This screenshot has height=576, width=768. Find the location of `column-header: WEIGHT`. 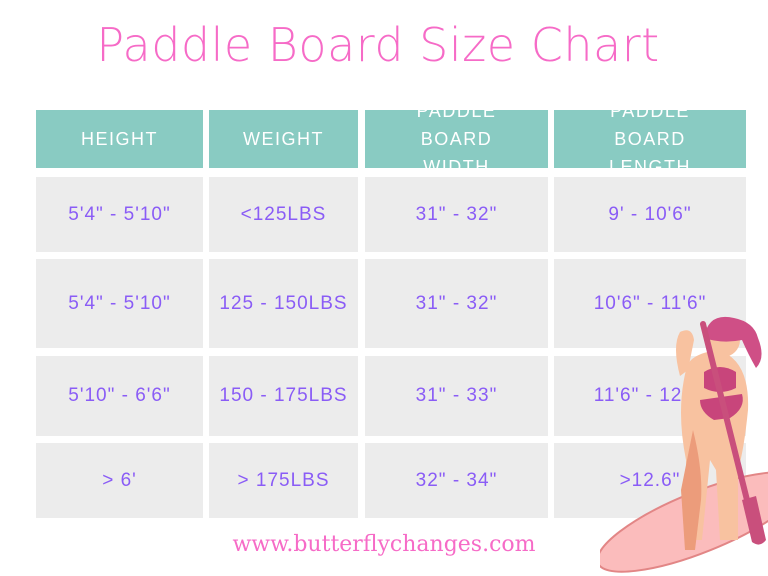

column-header: WEIGHT is located at coordinates (283, 139).